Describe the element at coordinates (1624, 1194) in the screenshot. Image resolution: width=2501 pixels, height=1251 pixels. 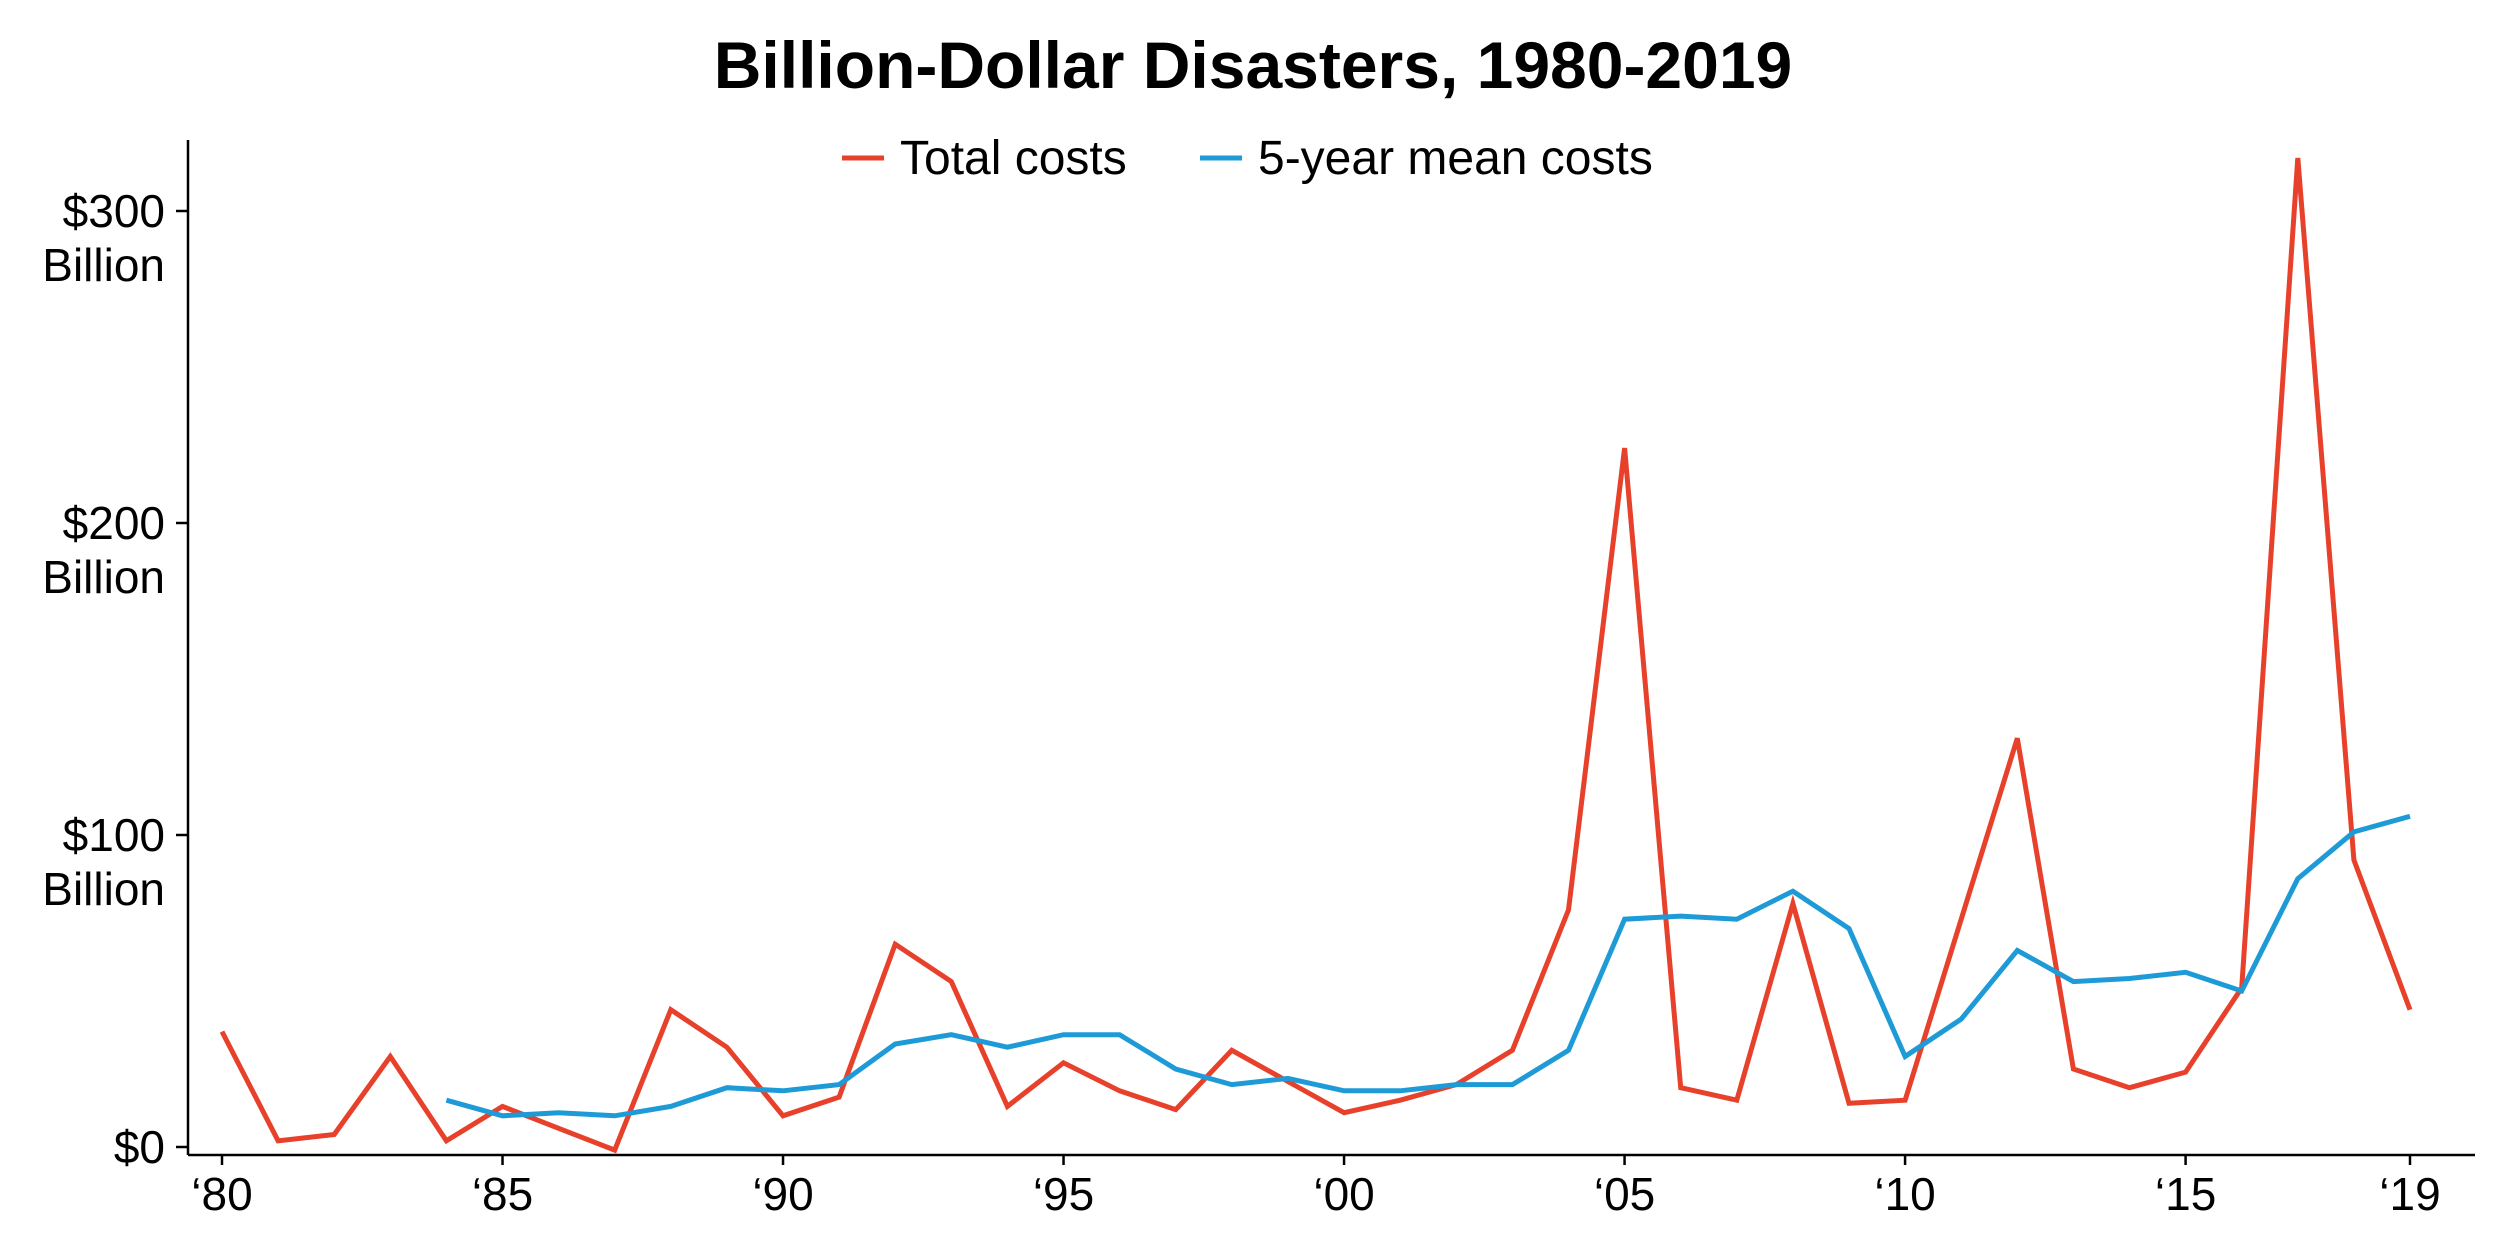
I see `x-tick-label: ‘05` at that location.